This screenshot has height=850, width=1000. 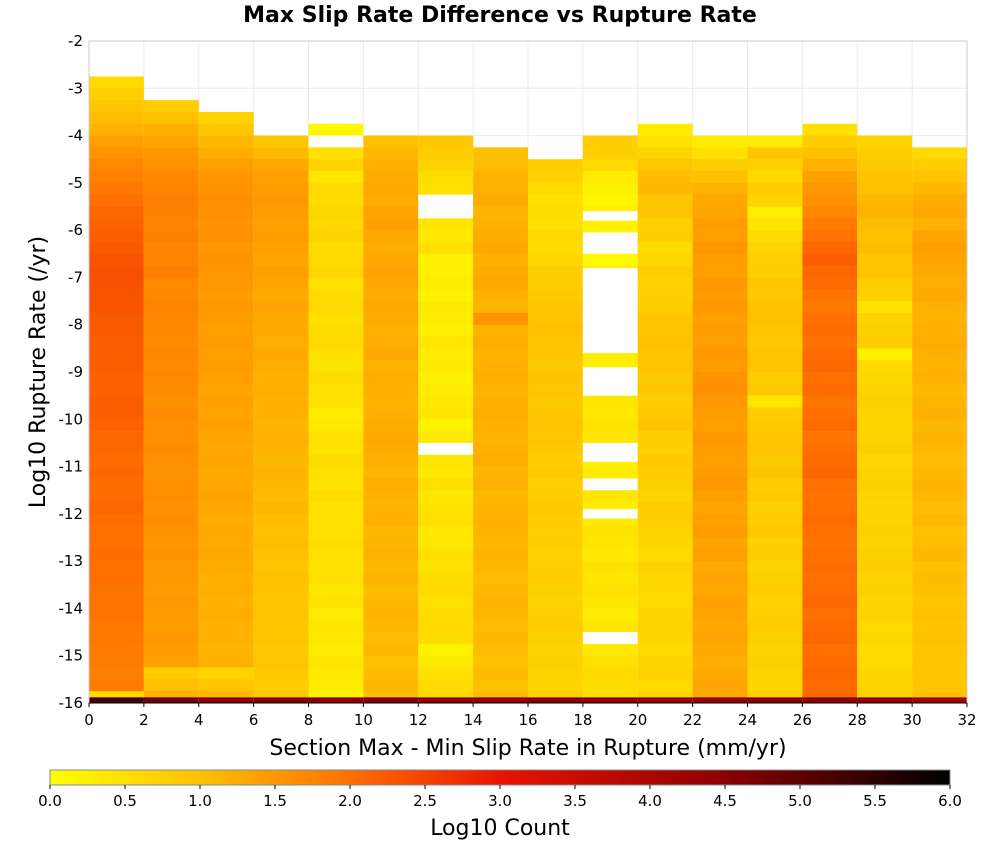 I want to click on empty-cell, so click(x=610, y=381).